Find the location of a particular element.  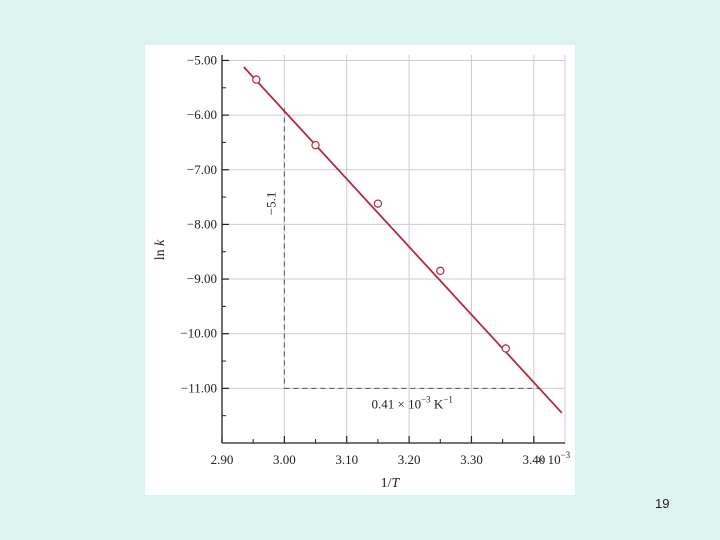

y-axis-label: ln k is located at coordinates (160, 249).